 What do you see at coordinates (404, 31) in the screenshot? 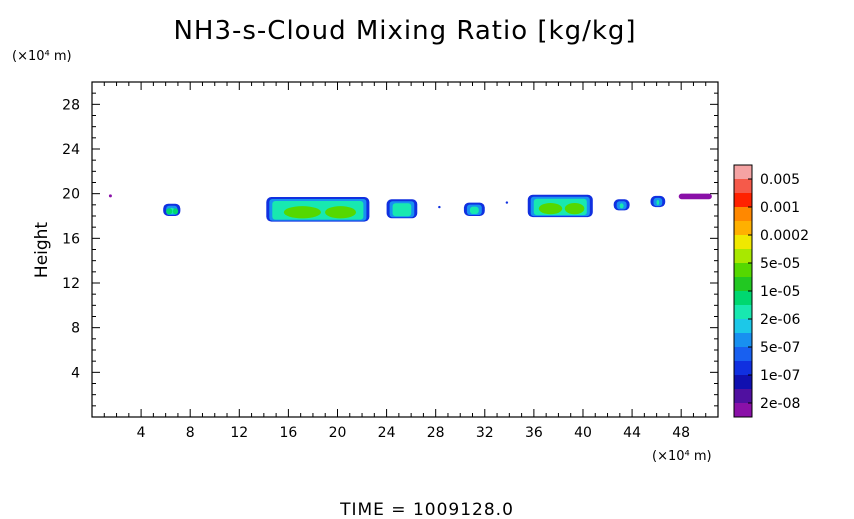
I see `chart-title: NH3-s-Cloud Mixing Ratio [kg/kg]` at bounding box center [404, 31].